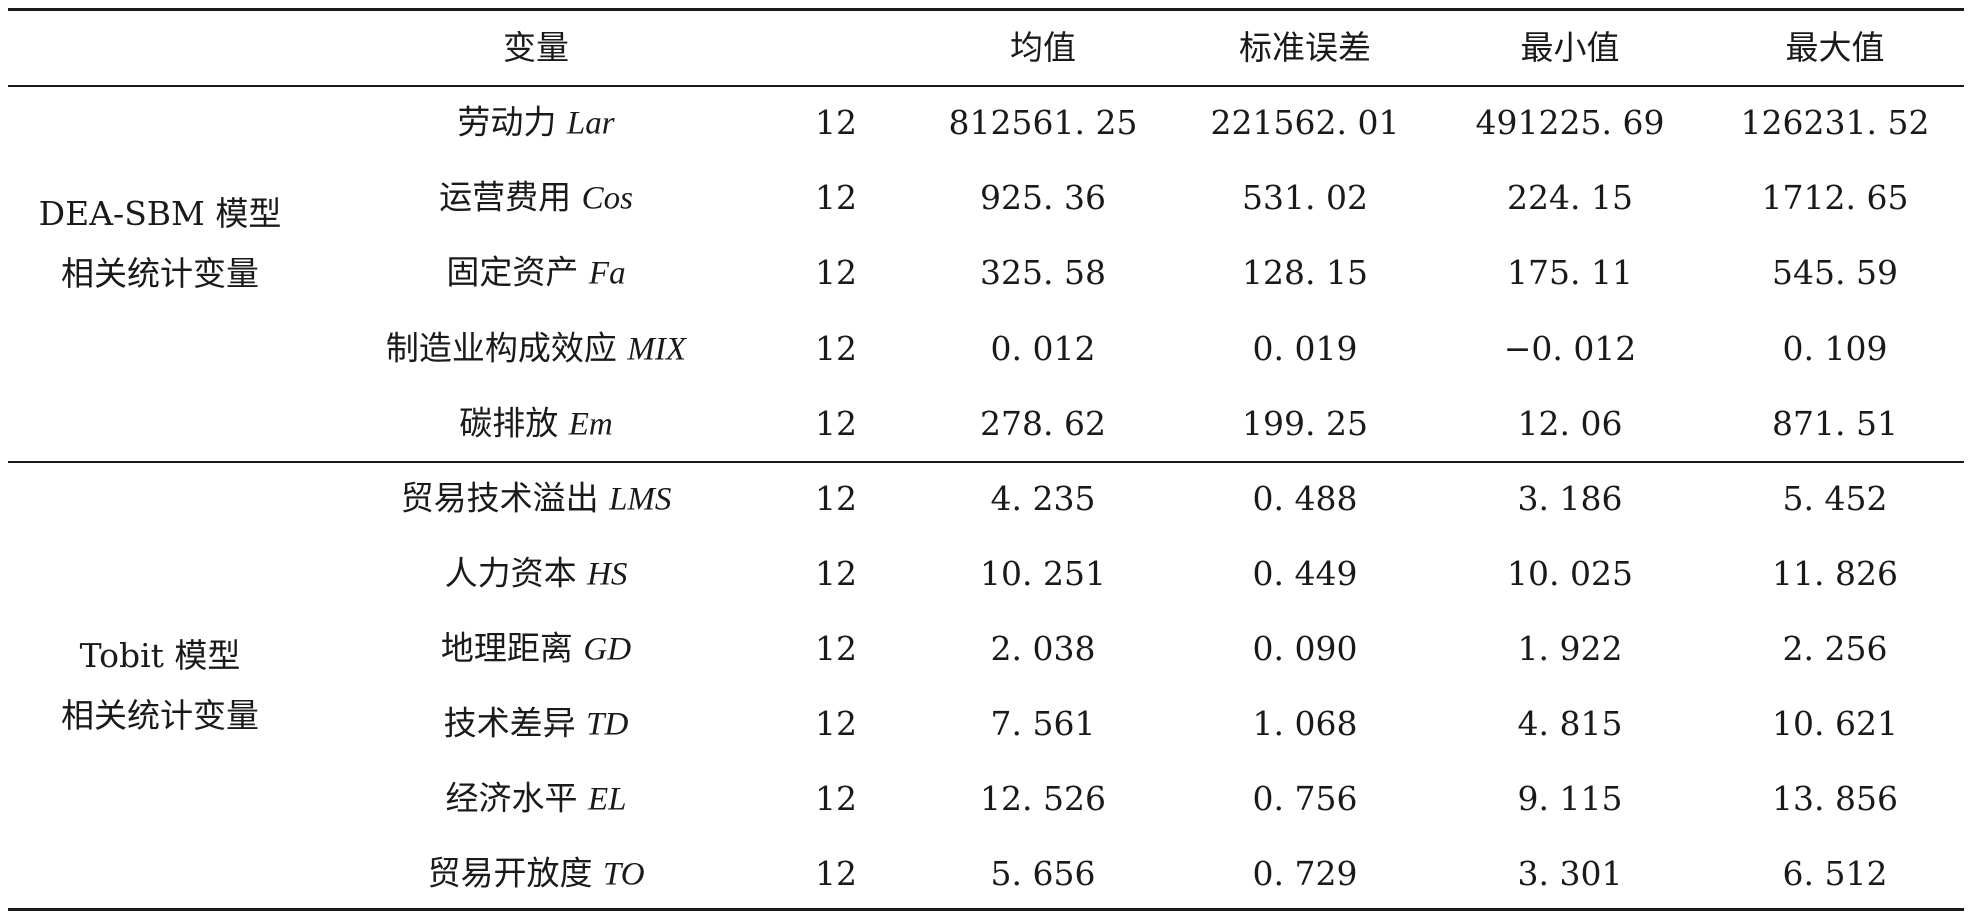 Image resolution: width=1971 pixels, height=918 pixels. Describe the element at coordinates (1305, 348) in the screenshot. I see `cell-std: 0. 019` at that location.